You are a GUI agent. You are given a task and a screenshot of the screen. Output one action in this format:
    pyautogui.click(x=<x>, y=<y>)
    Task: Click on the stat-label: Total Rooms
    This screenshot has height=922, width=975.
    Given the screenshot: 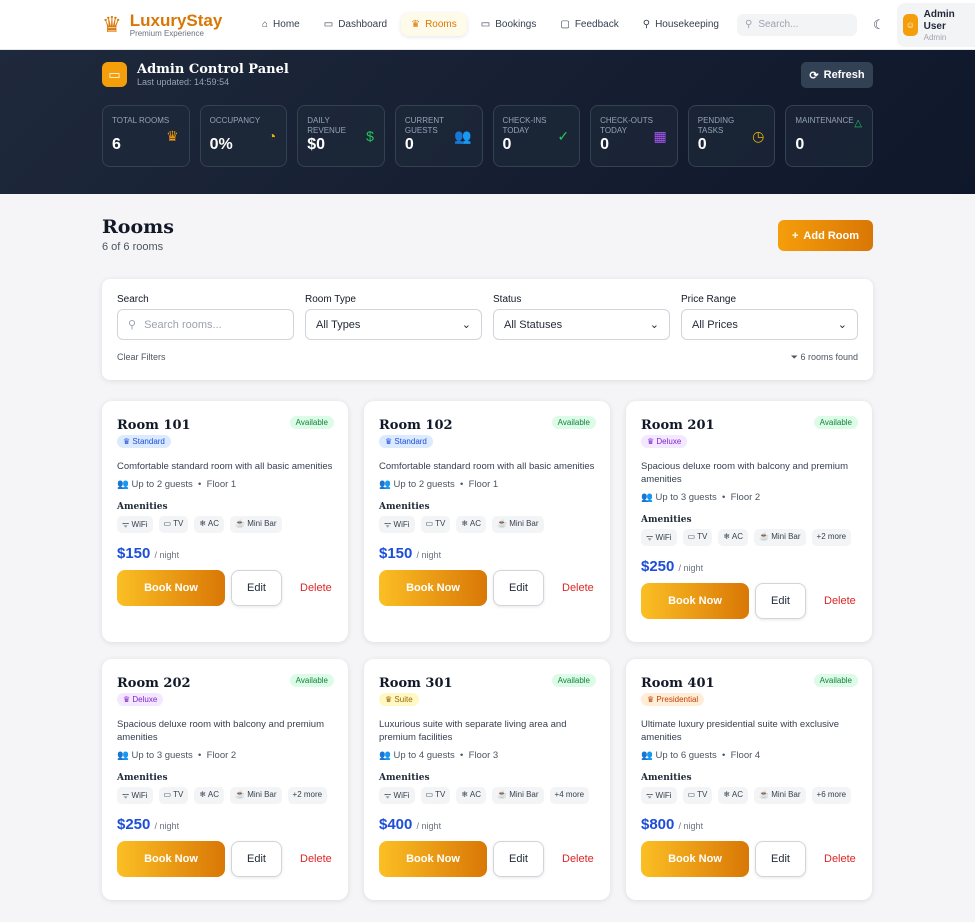 What is the action you would take?
    pyautogui.click(x=141, y=120)
    